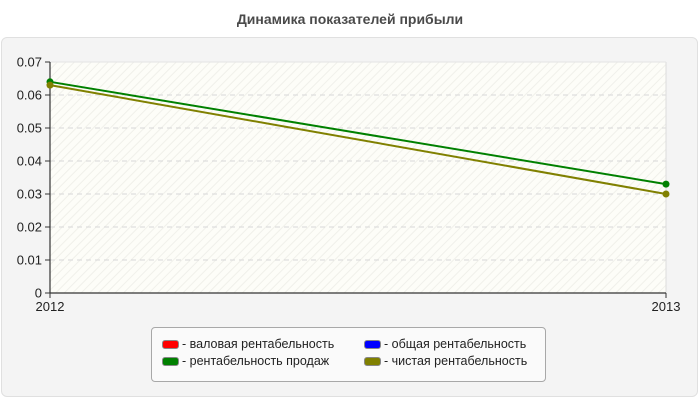  What do you see at coordinates (170, 344) in the screenshot?
I see `legend-swatch-red` at bounding box center [170, 344].